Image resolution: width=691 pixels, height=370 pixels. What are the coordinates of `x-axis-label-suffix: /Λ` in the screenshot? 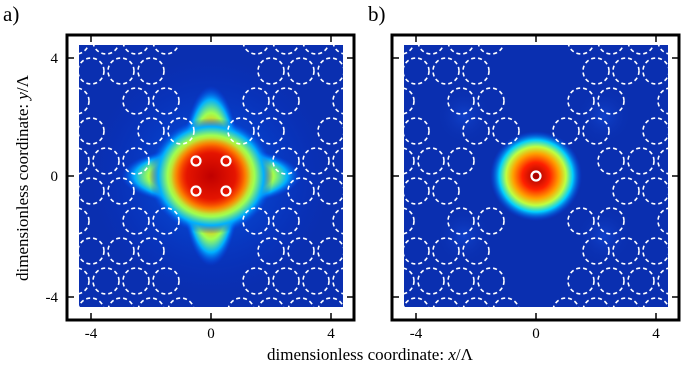 It's located at (465, 354).